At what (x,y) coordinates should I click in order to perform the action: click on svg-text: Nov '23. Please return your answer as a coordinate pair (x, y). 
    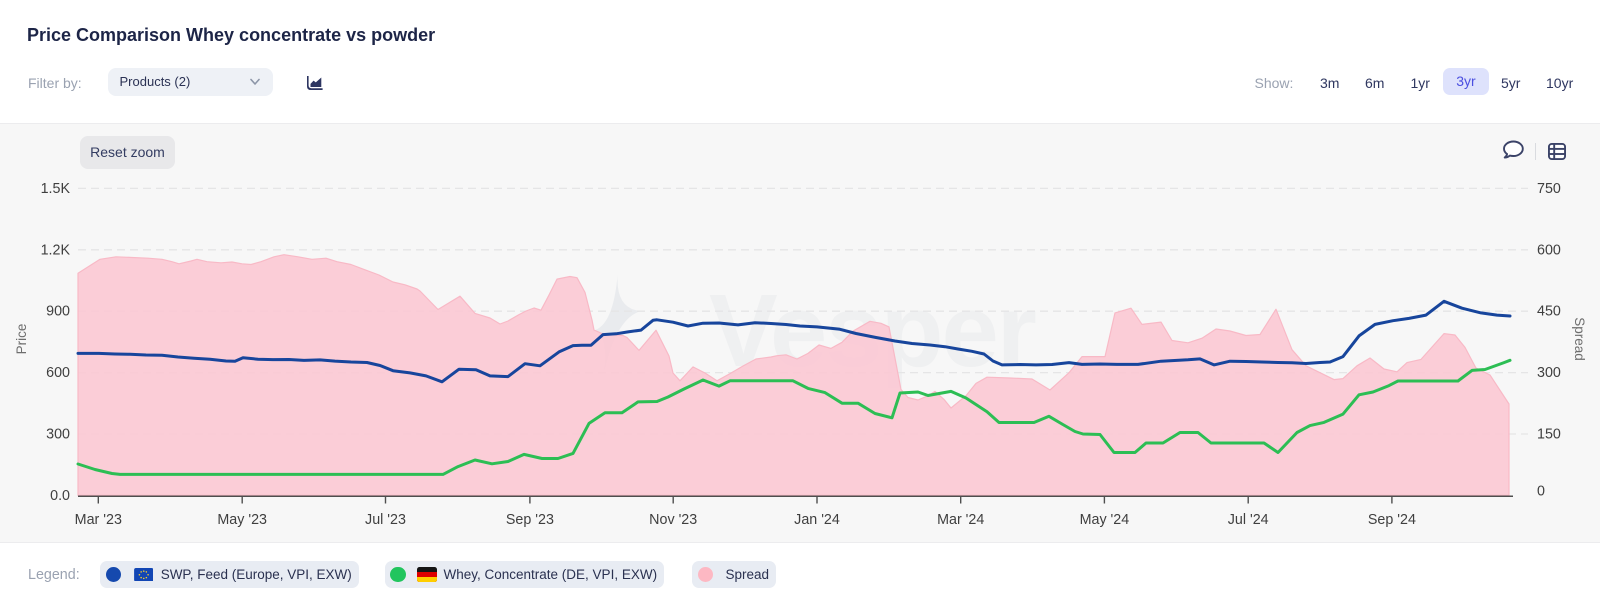
    Looking at the image, I should click on (673, 520).